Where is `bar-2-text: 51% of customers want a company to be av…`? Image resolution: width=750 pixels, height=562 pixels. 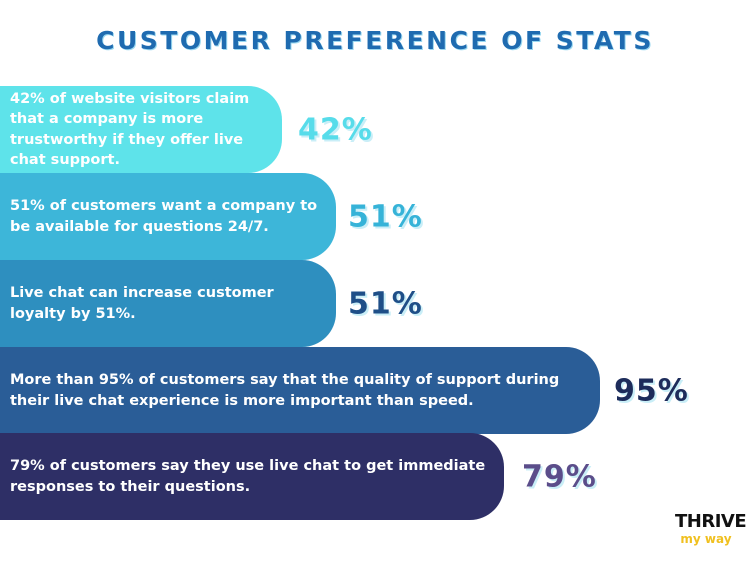 bar-2-text: 51% of customers want a company to be av… is located at coordinates (164, 216).